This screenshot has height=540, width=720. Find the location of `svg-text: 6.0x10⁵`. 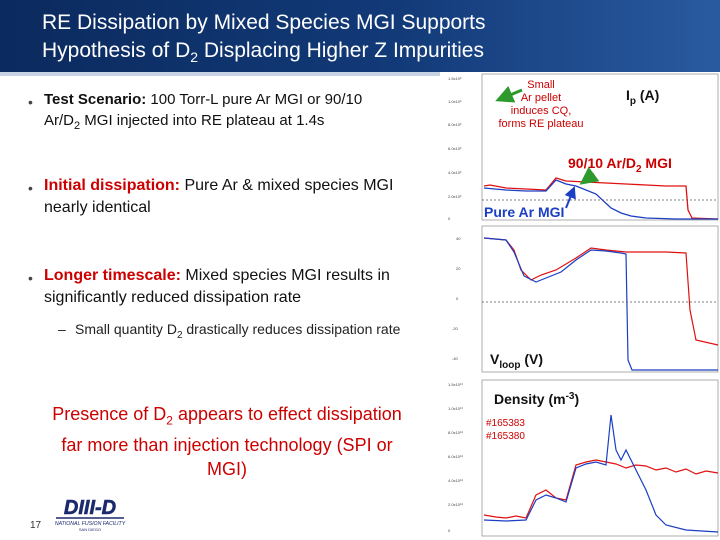

svg-text: 6.0x10⁵ is located at coordinates (455, 148).